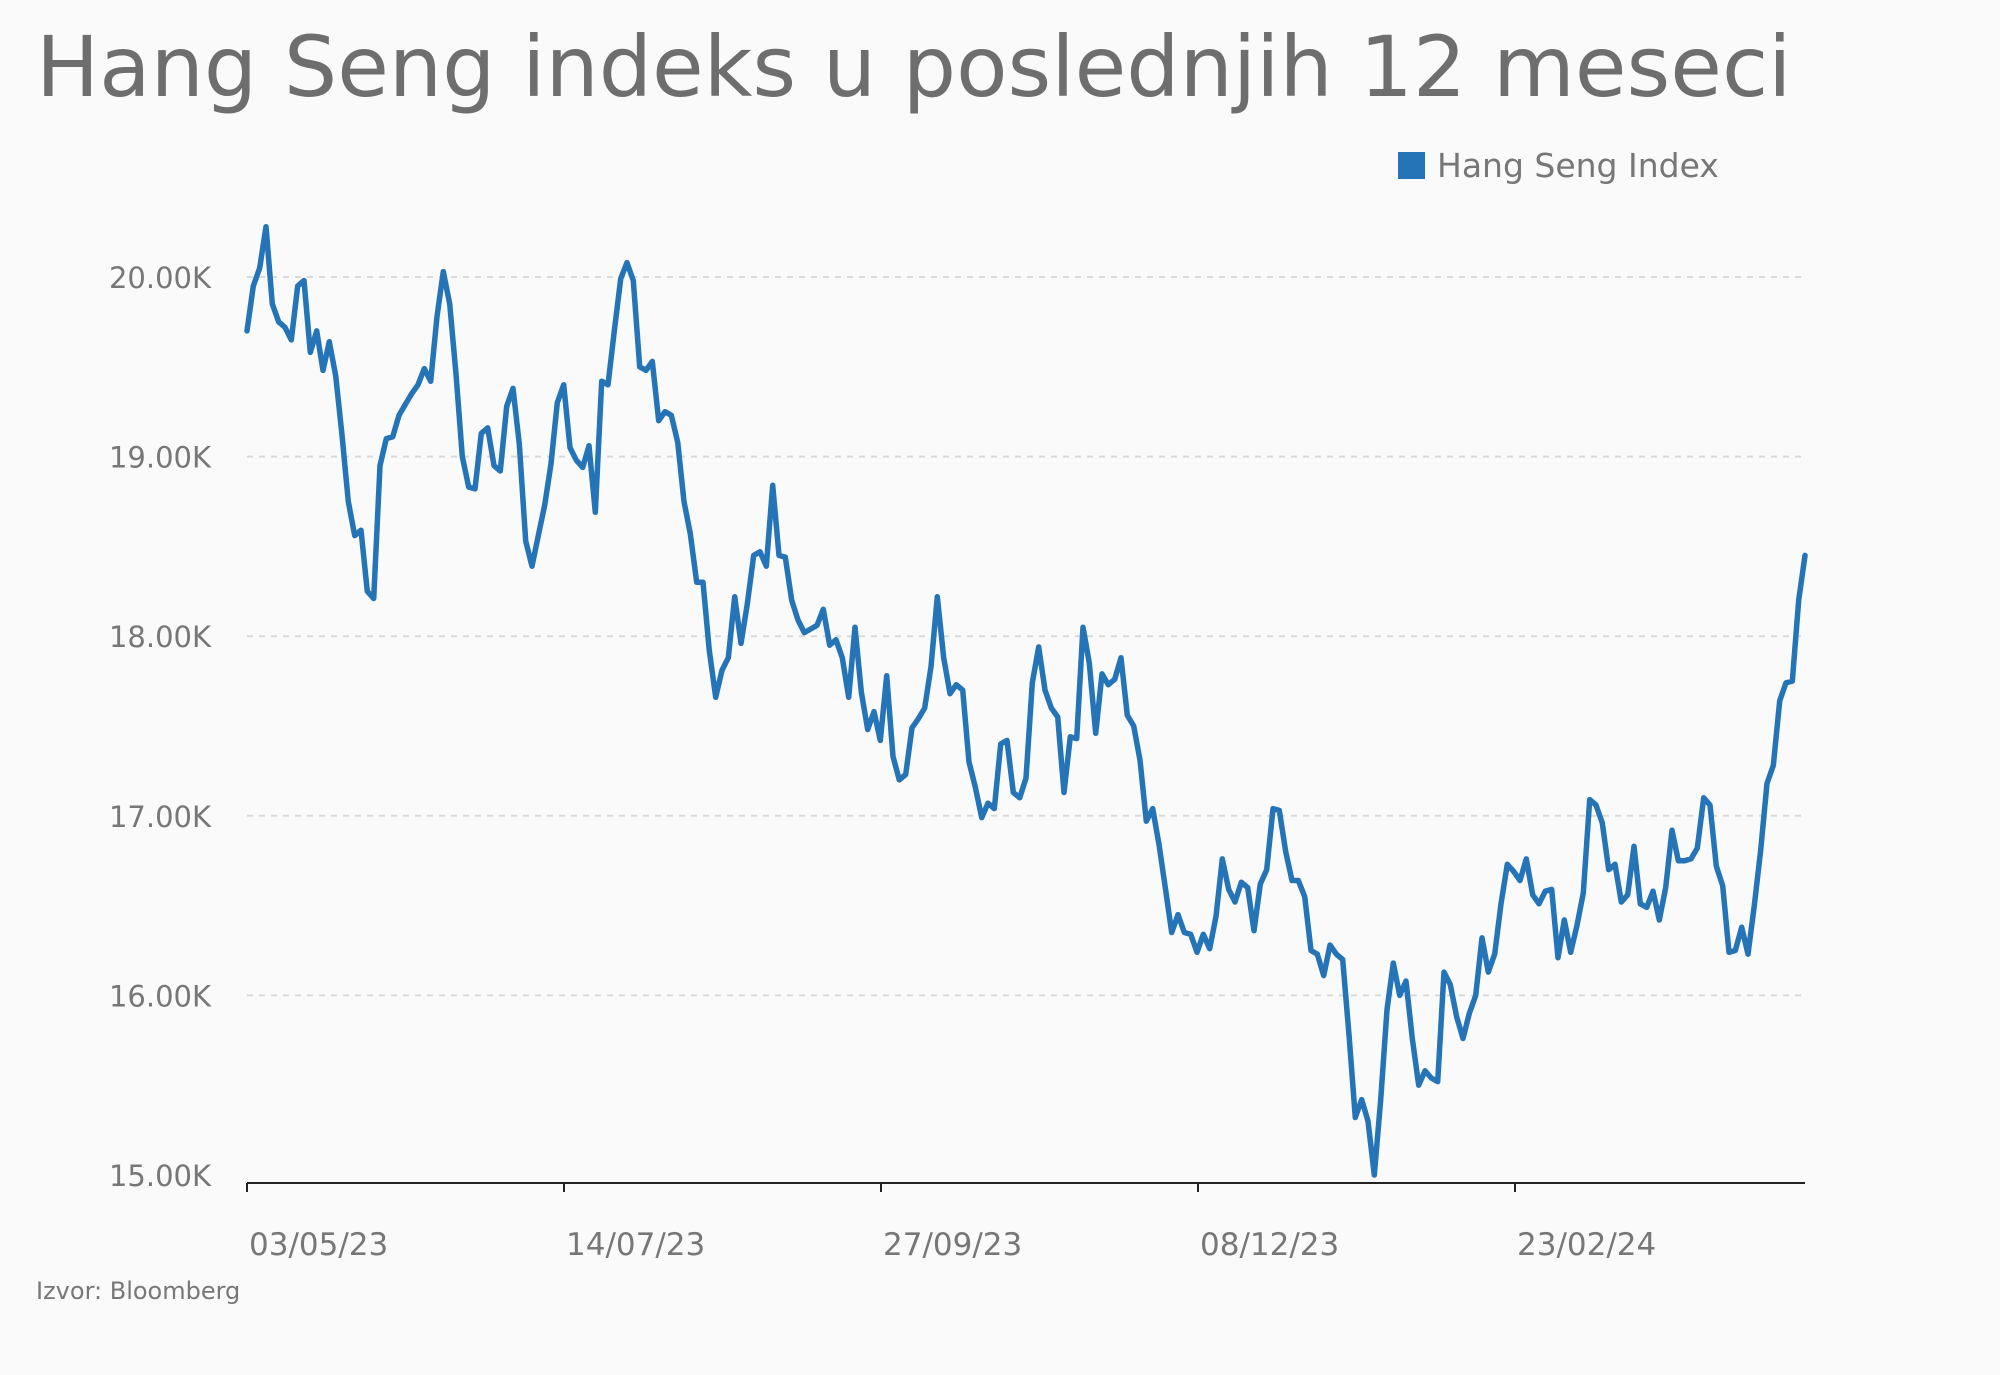 This screenshot has height=1375, width=2000. What do you see at coordinates (160, 278) in the screenshot?
I see `y-tick-label: 20.00K` at bounding box center [160, 278].